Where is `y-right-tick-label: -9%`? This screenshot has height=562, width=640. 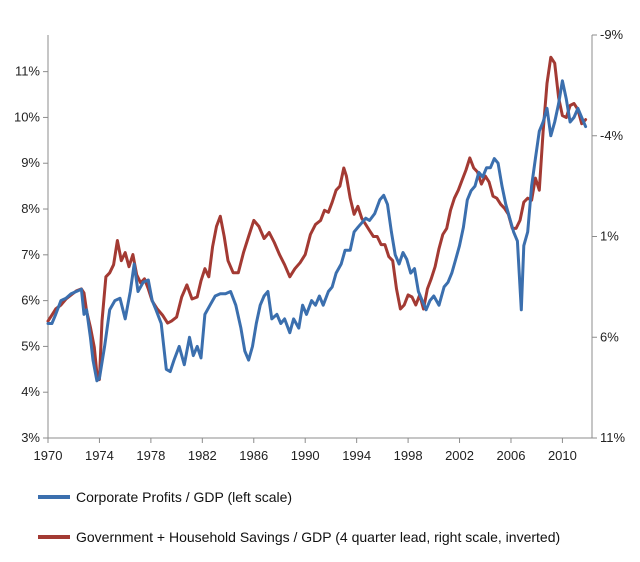 y-right-tick-label: -9% is located at coordinates (612, 34).